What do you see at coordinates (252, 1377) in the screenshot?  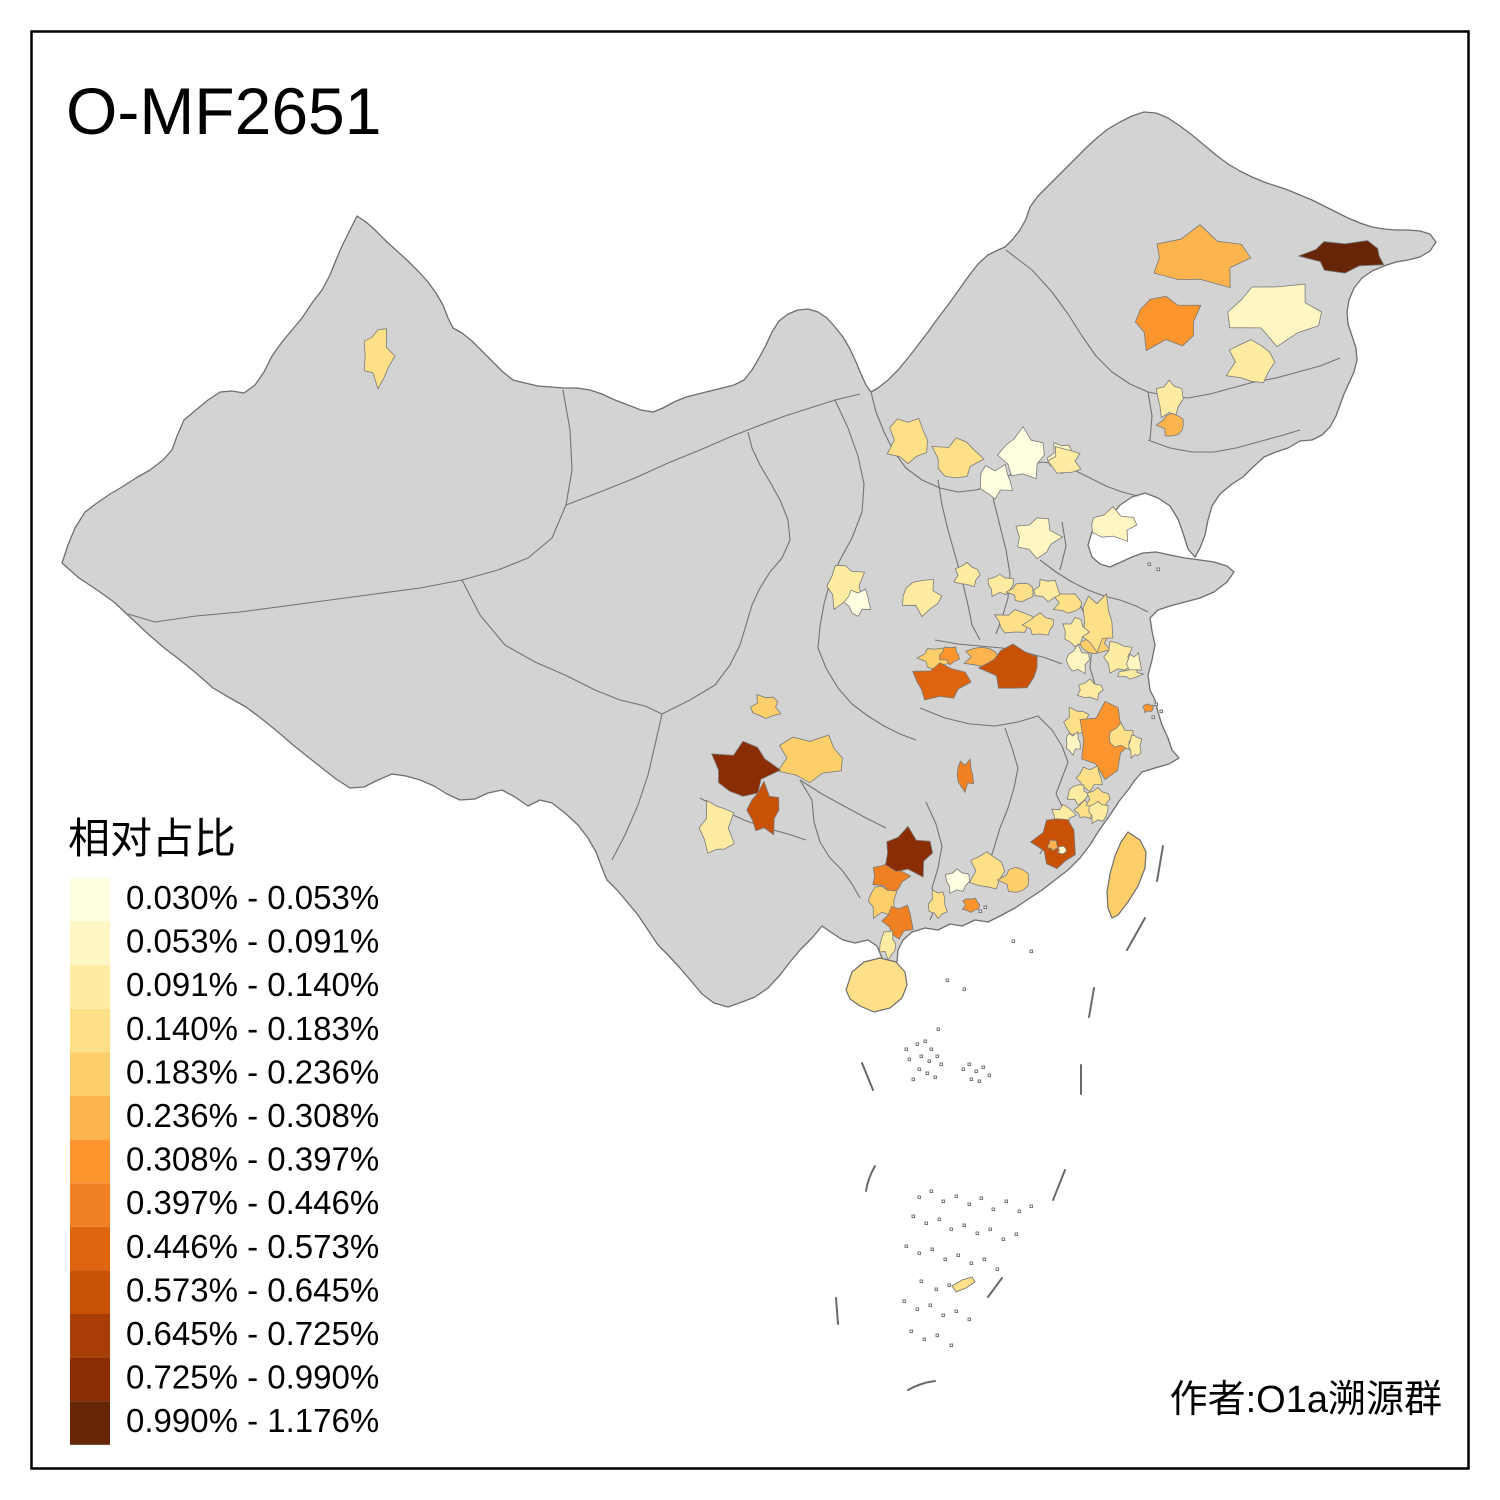 I see `legend-label: 0.725% - 0.990%` at bounding box center [252, 1377].